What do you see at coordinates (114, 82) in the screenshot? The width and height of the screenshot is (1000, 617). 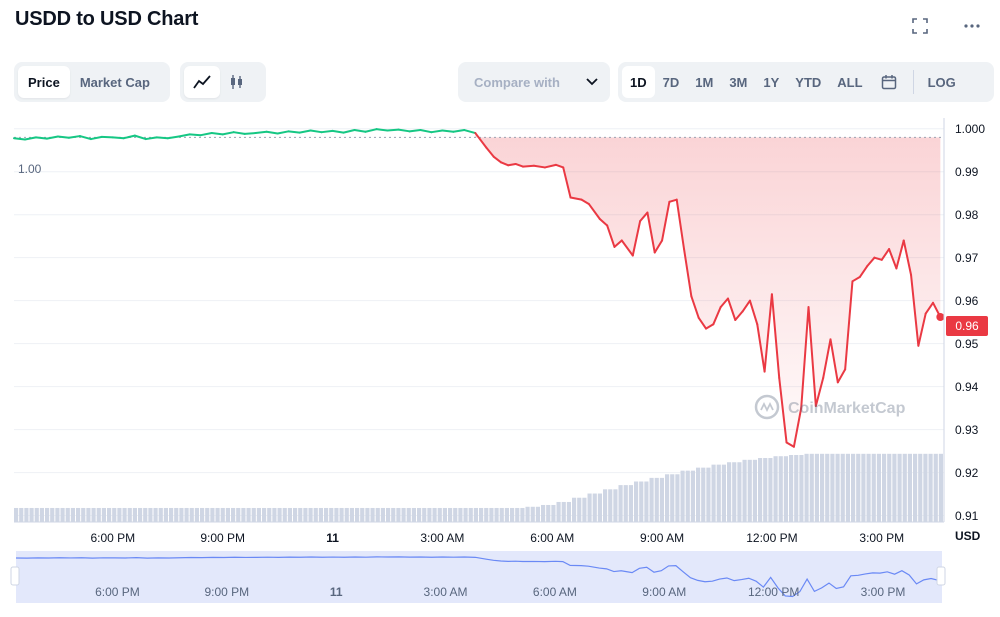 I see `market-cap-tab: Market Cap` at bounding box center [114, 82].